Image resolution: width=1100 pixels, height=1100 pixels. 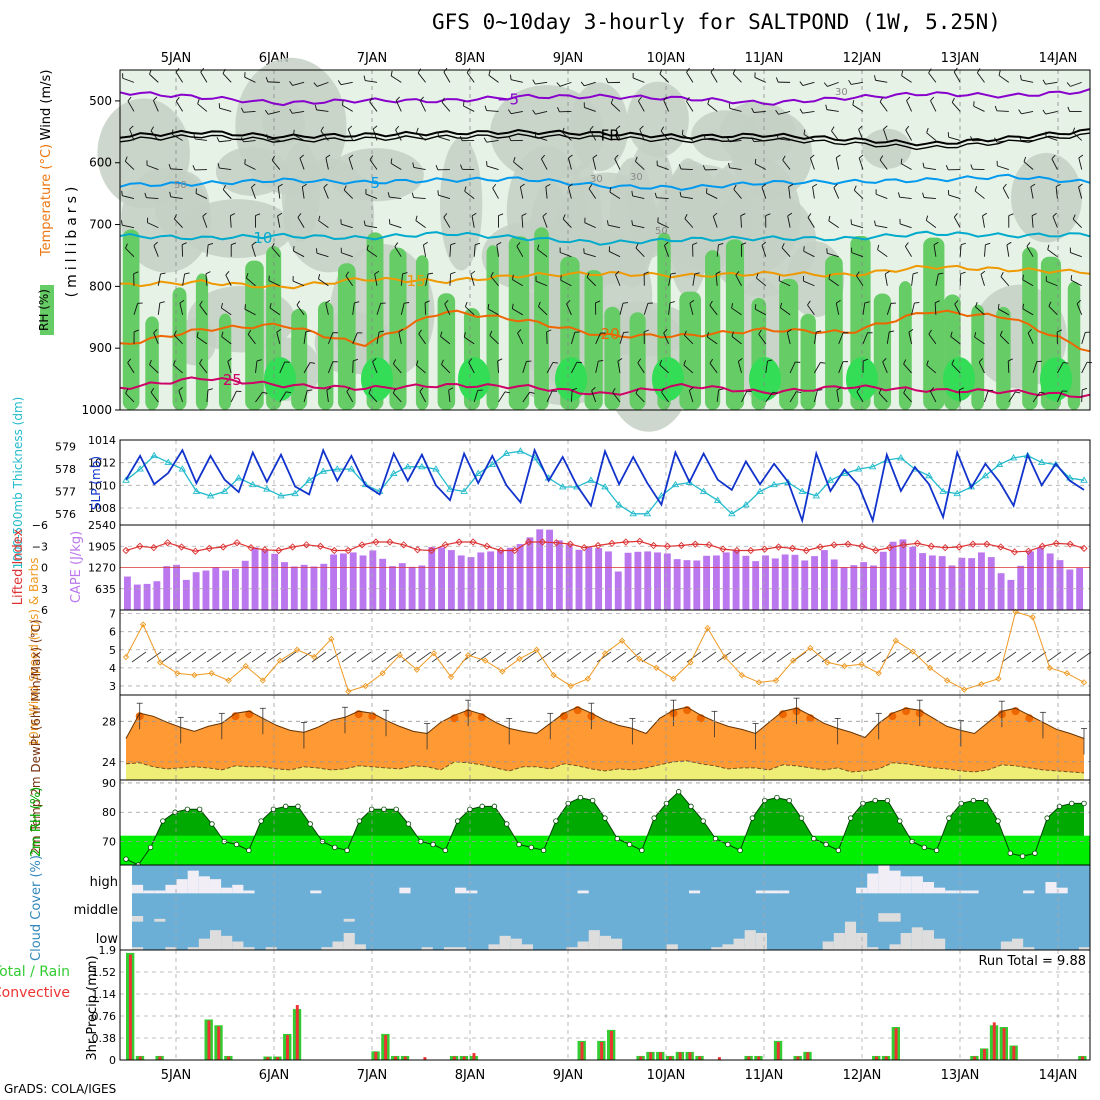 I want to click on wind-speed-point, so click(x=793, y=660).